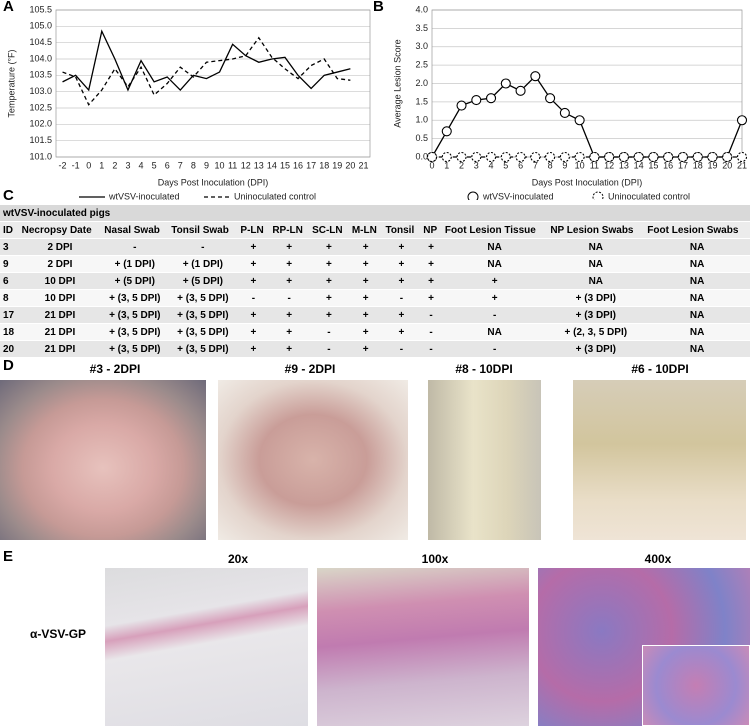  What do you see at coordinates (60, 247) in the screenshot?
I see `table-cell: 2 DPI` at bounding box center [60, 247].